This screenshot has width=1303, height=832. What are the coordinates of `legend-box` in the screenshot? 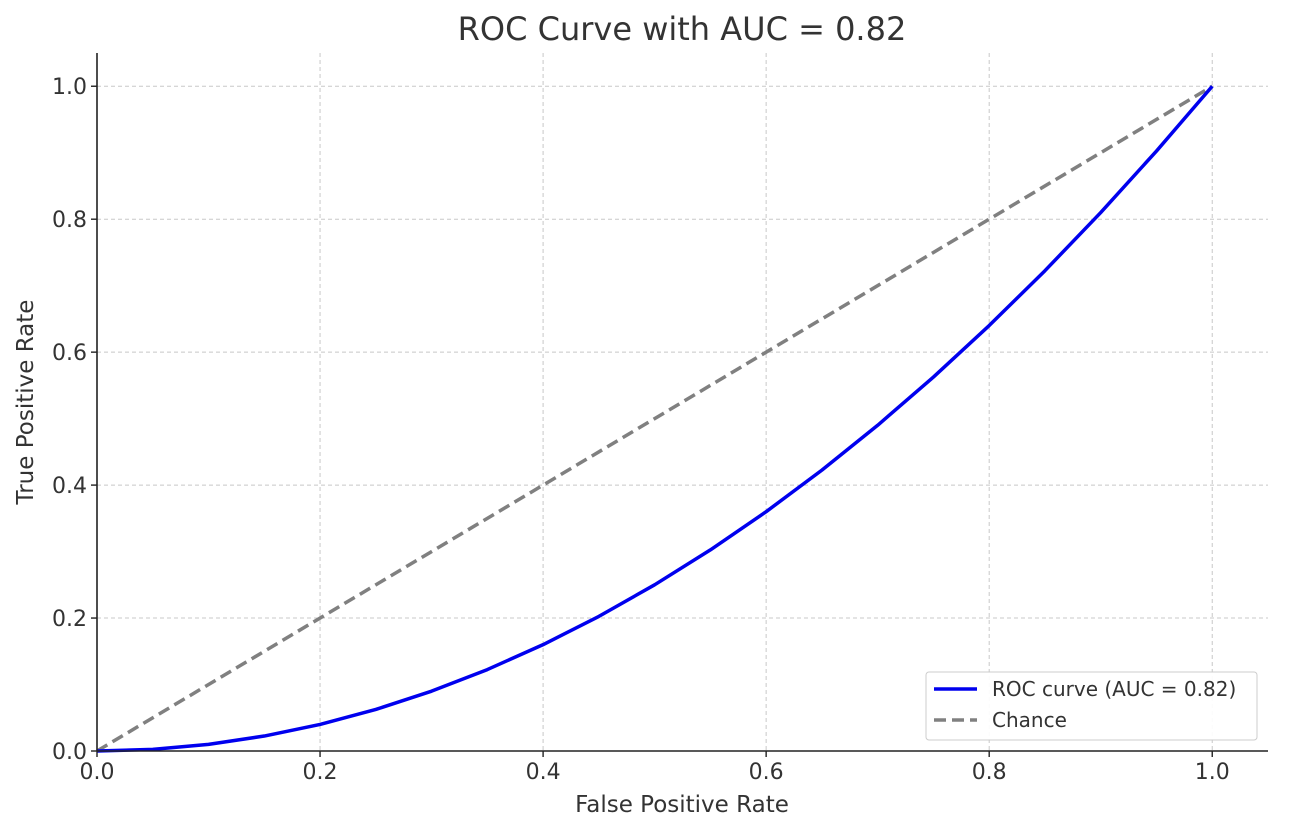 It's located at (1091, 706).